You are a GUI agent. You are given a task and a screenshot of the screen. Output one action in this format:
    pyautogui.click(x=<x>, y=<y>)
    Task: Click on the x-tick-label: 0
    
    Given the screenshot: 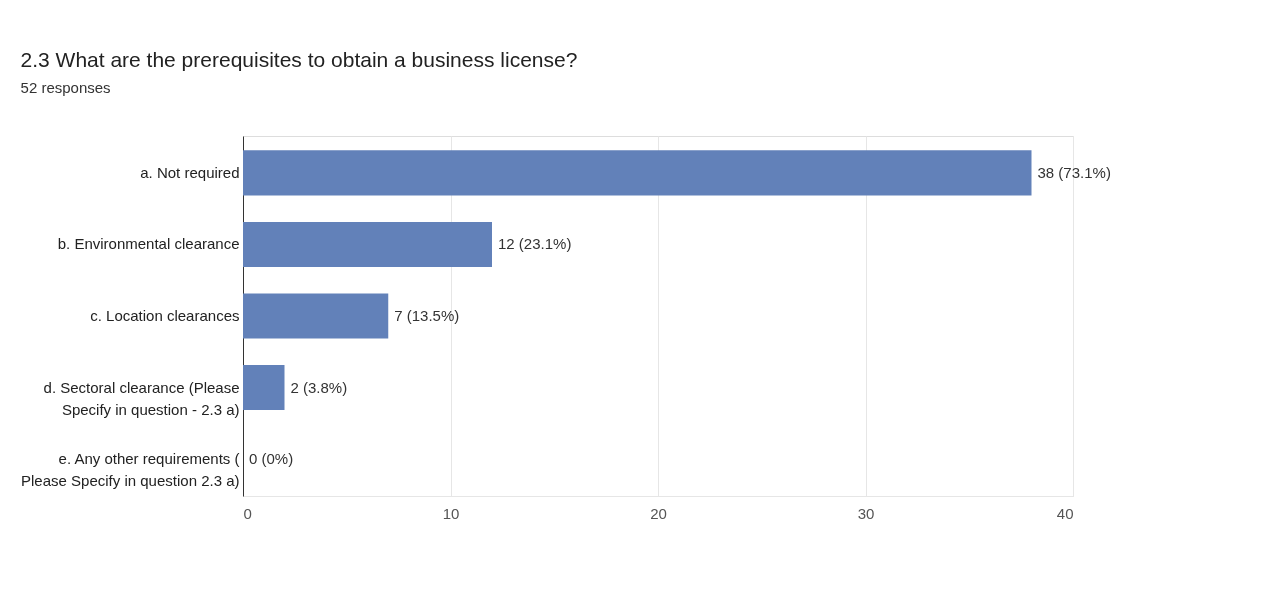 What is the action you would take?
    pyautogui.click(x=247, y=513)
    